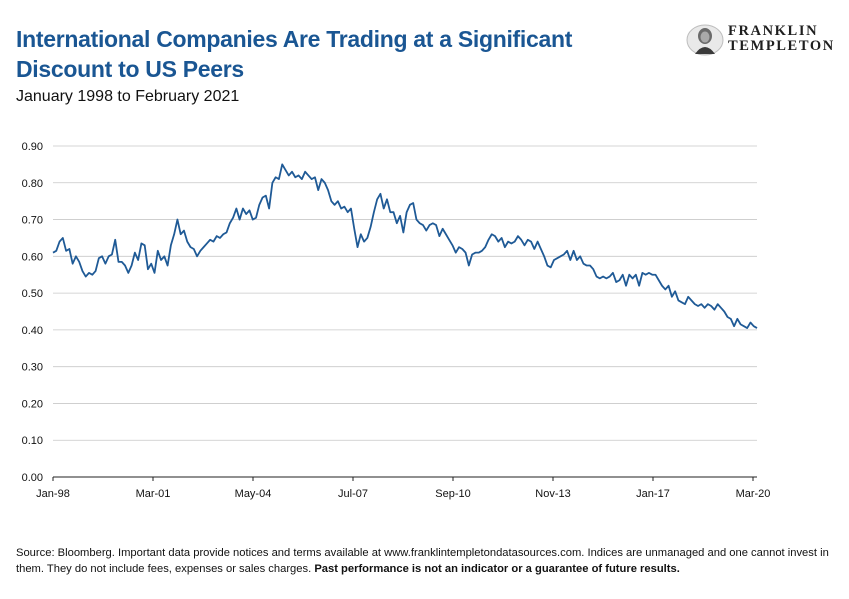  Describe the element at coordinates (32, 368) in the screenshot. I see `y-tick-label: 0.30` at that location.